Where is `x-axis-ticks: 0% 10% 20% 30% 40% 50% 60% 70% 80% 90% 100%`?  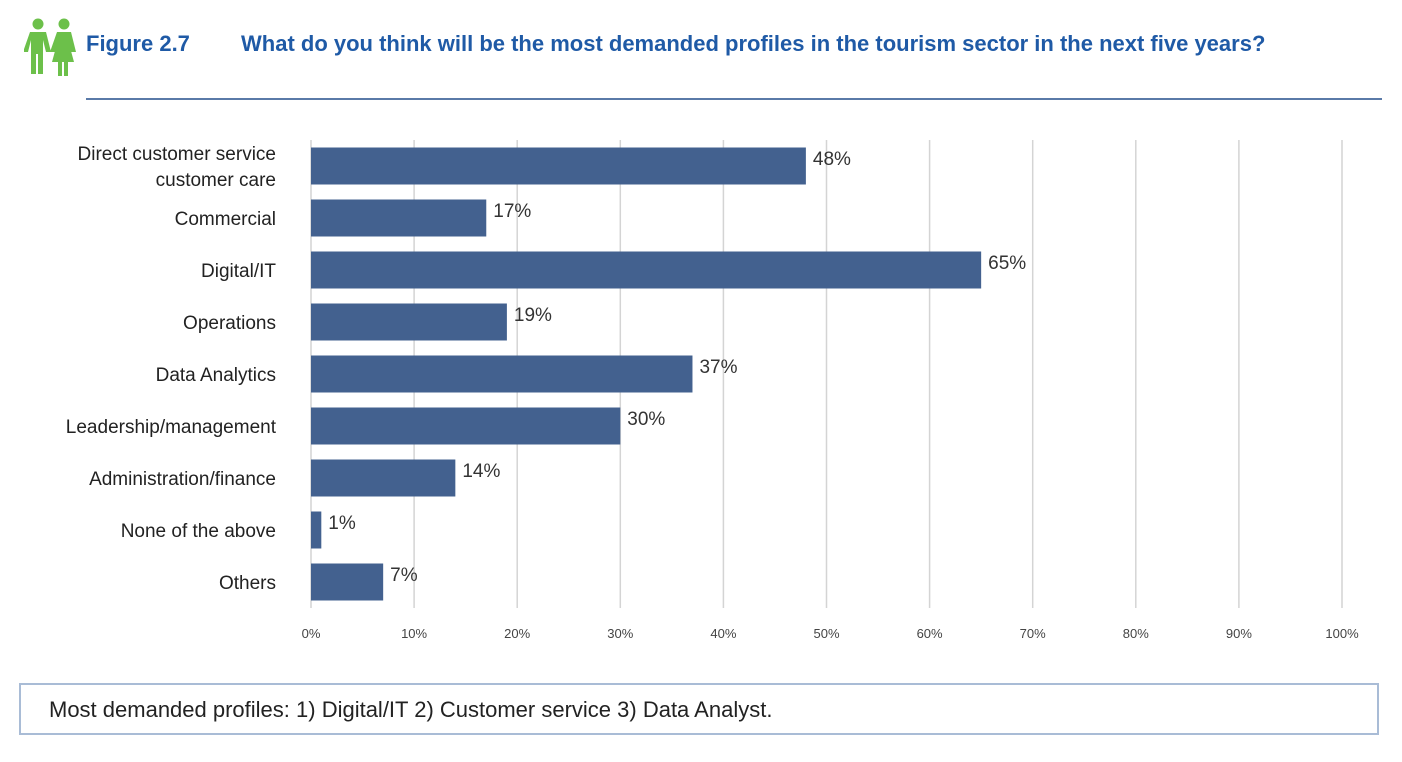
x-axis-ticks: 0% 10% 20% 30% 40% 50% 60% 70% 80% 90% 100% is located at coordinates (830, 633).